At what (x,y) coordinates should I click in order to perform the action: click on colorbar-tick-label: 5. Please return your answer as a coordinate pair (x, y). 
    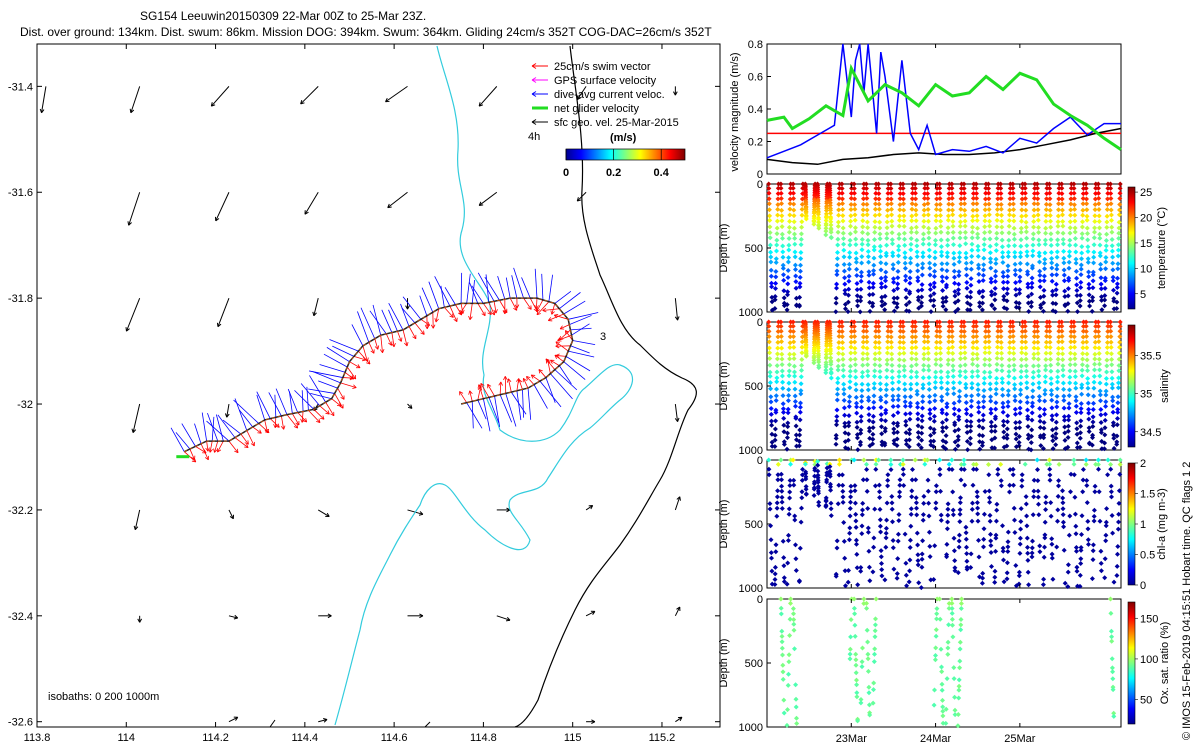
    Looking at the image, I should click on (1143, 295).